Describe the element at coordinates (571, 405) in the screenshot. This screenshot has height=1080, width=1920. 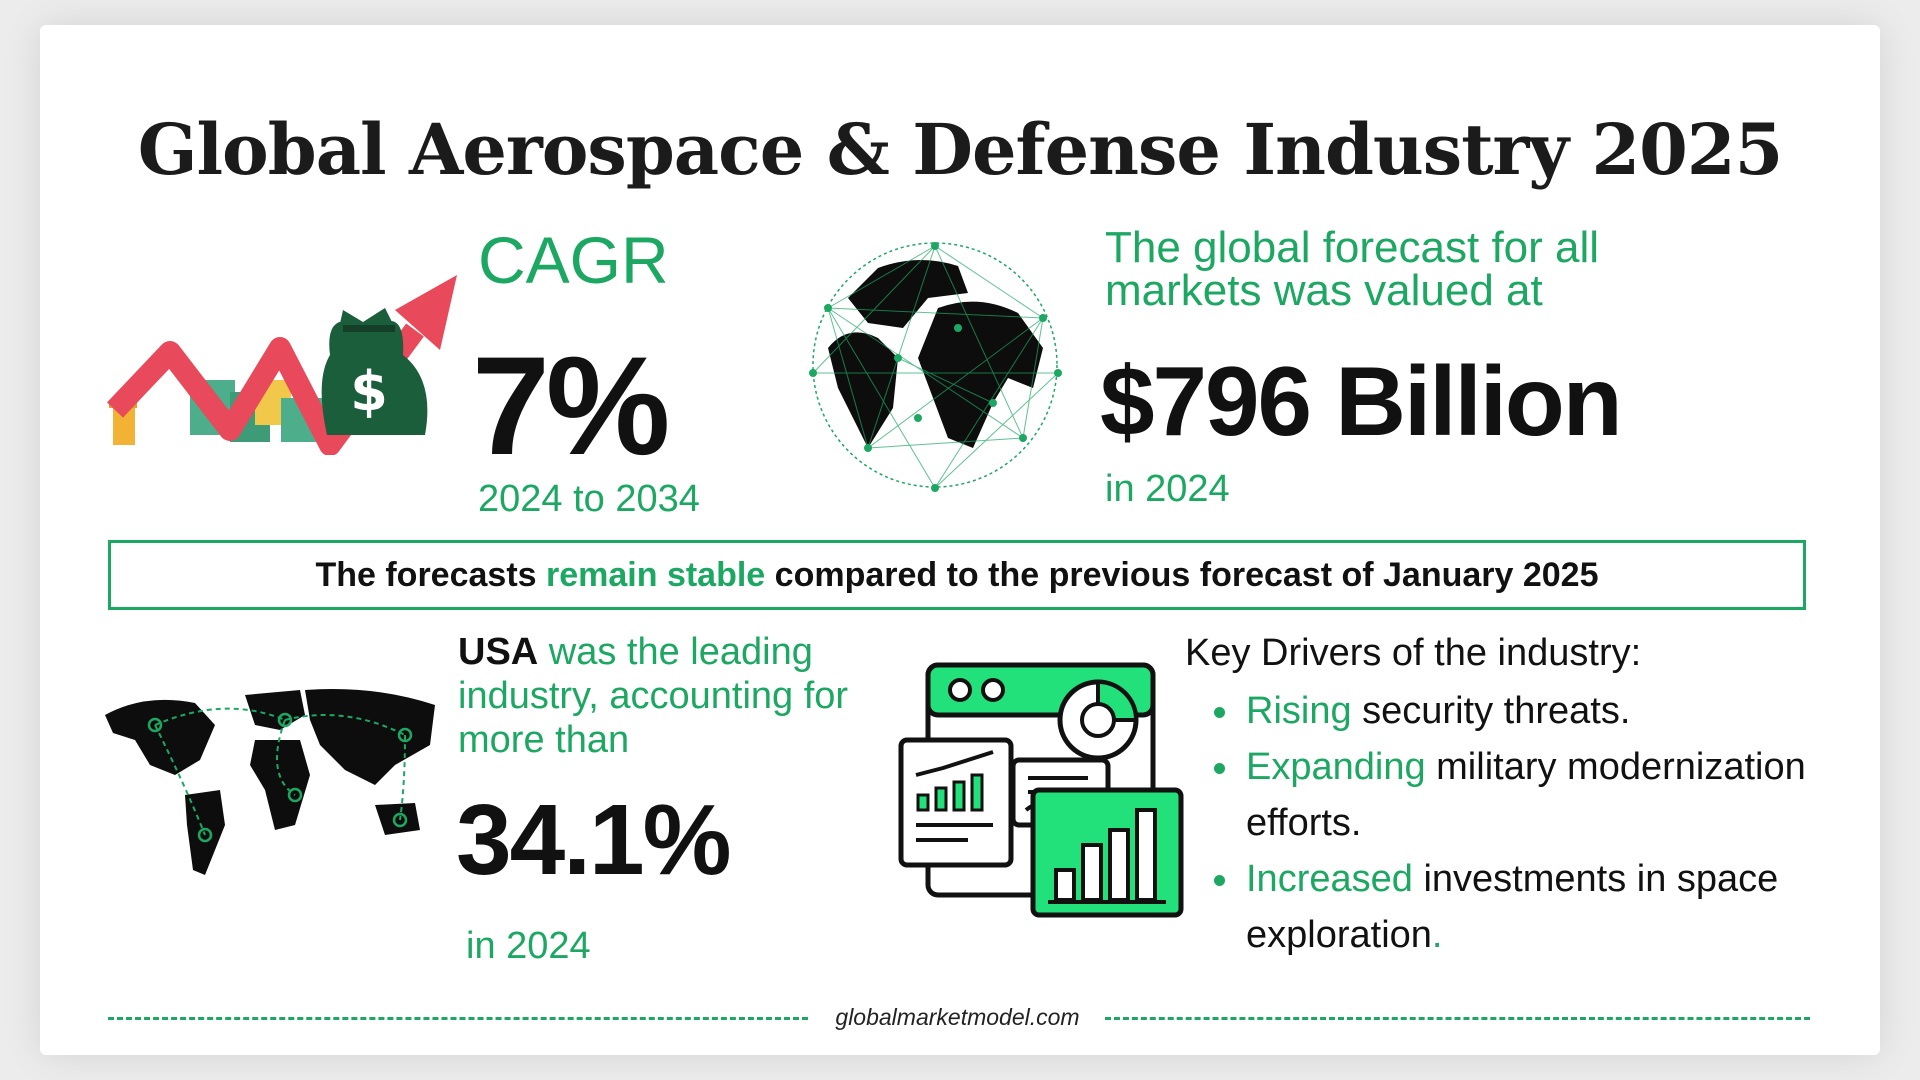
I see `cagr-value: 7%` at that location.